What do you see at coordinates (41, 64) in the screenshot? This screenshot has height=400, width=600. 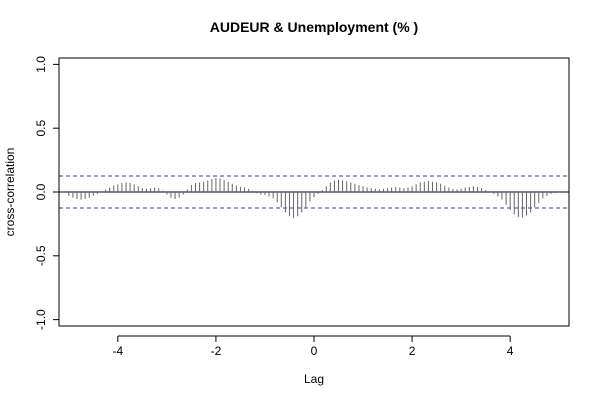 I see `y-tick-label: 1.0` at bounding box center [41, 64].